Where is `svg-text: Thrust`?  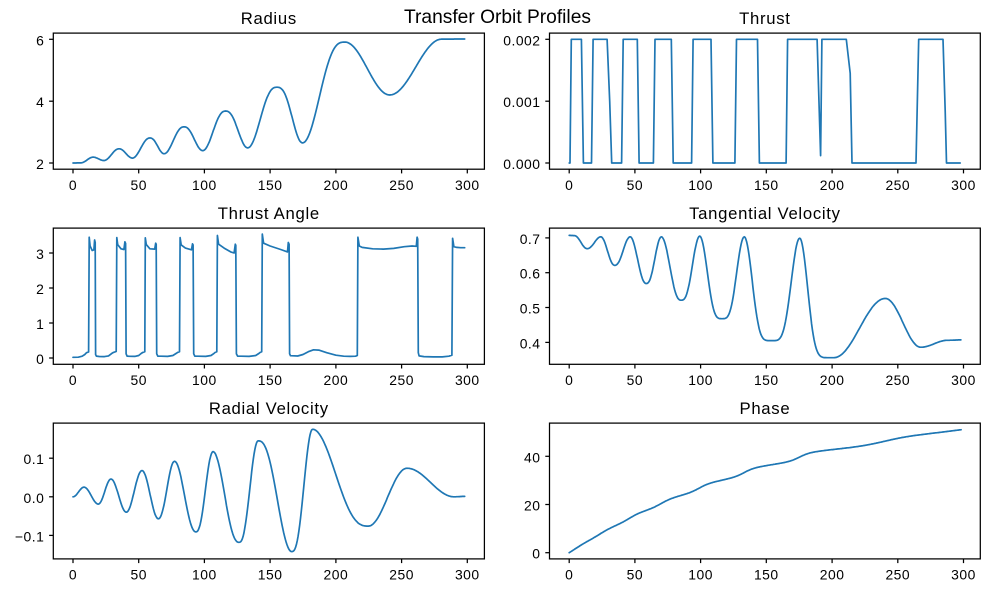
svg-text: Thrust is located at coordinates (765, 18).